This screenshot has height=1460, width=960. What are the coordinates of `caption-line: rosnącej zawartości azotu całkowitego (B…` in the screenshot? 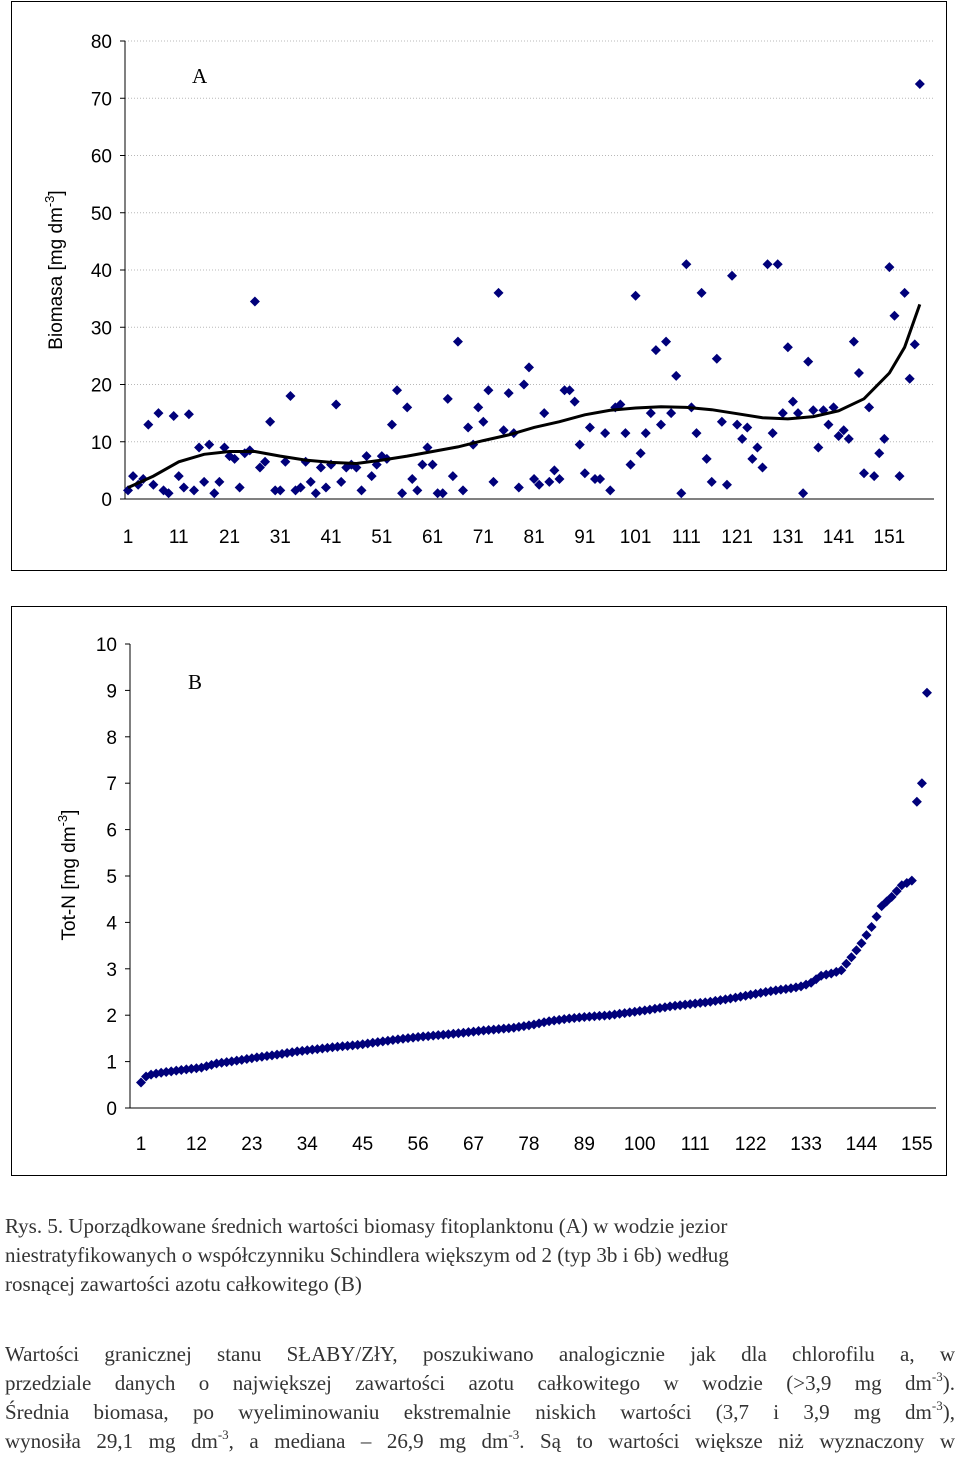 It's located at (183, 1284).